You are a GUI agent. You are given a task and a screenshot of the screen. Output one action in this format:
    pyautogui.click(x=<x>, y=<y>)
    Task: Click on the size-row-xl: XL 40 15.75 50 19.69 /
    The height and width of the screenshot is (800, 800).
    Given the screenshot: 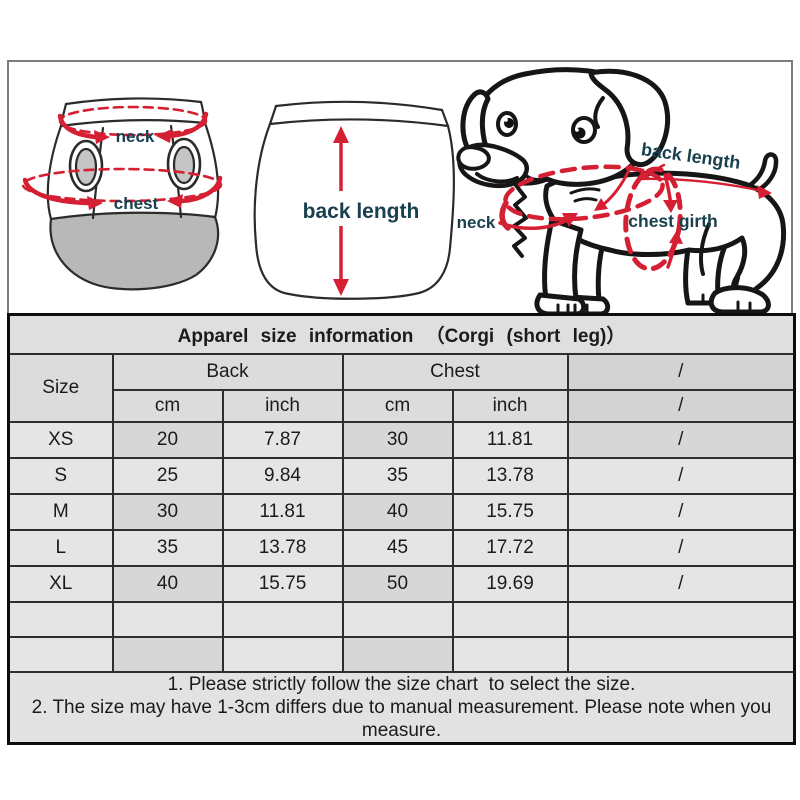 What is the action you would take?
    pyautogui.click(x=401, y=583)
    